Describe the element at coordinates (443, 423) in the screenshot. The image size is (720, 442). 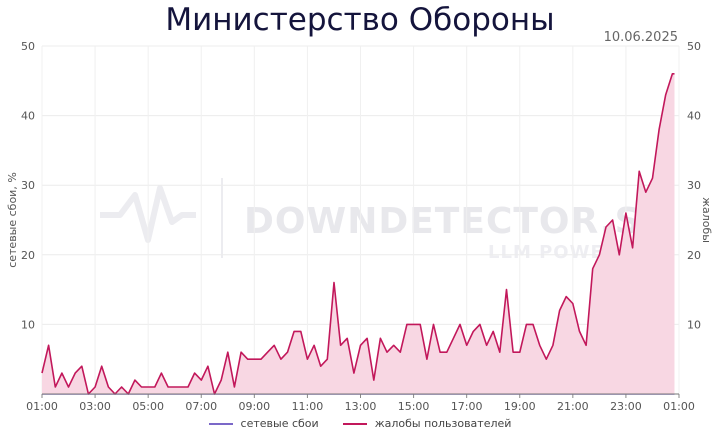
I see `legend-label-complaints: жалобы пользователей` at that location.